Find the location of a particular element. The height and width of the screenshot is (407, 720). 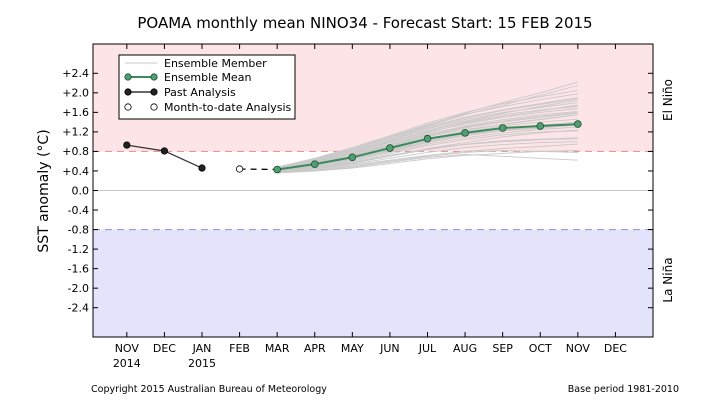

x-tick-label: FEB is located at coordinates (239, 348).